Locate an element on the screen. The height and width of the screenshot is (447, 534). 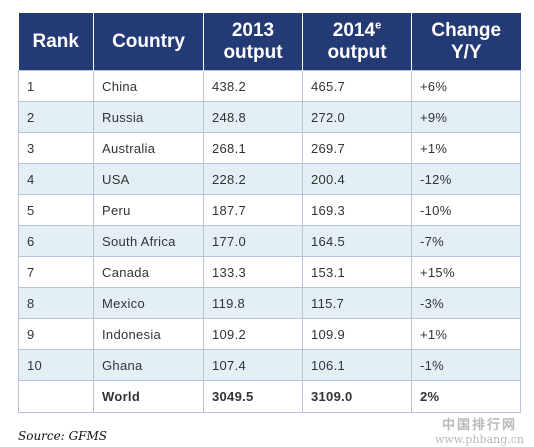
header-2013-output: 2013 output is located at coordinates (253, 42).